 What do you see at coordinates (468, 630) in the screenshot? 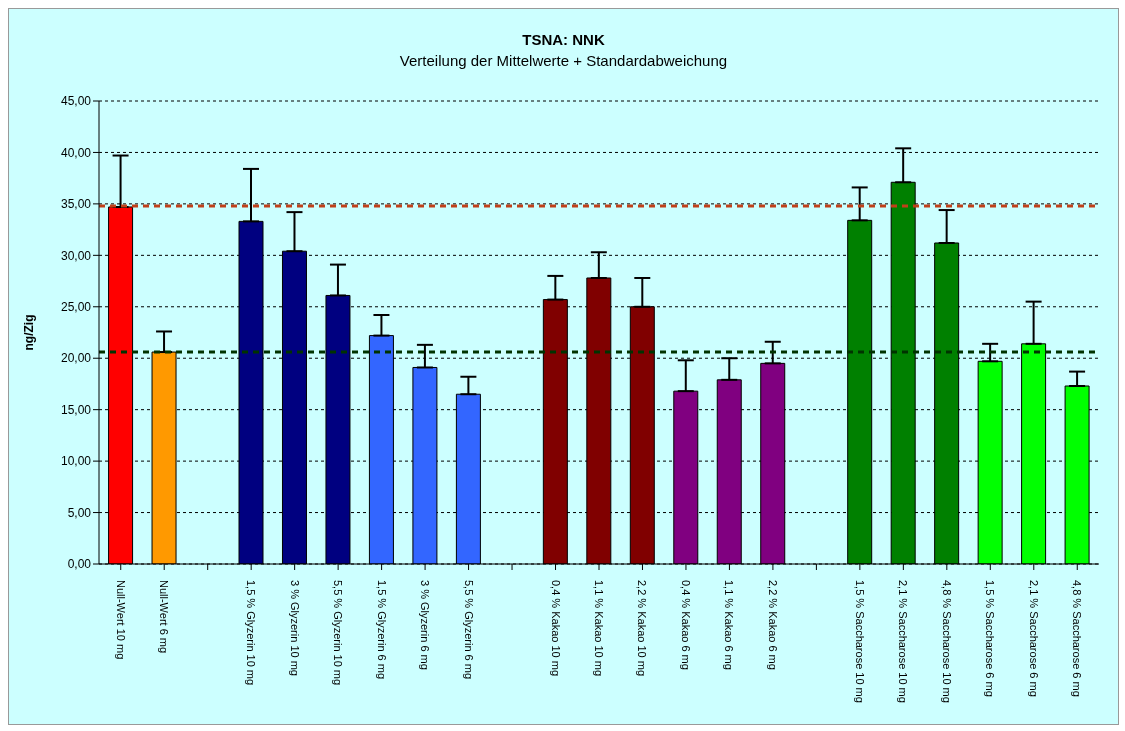
I see `x-tick-label: 5,5 % Glyzerin 6 mg` at bounding box center [468, 630].